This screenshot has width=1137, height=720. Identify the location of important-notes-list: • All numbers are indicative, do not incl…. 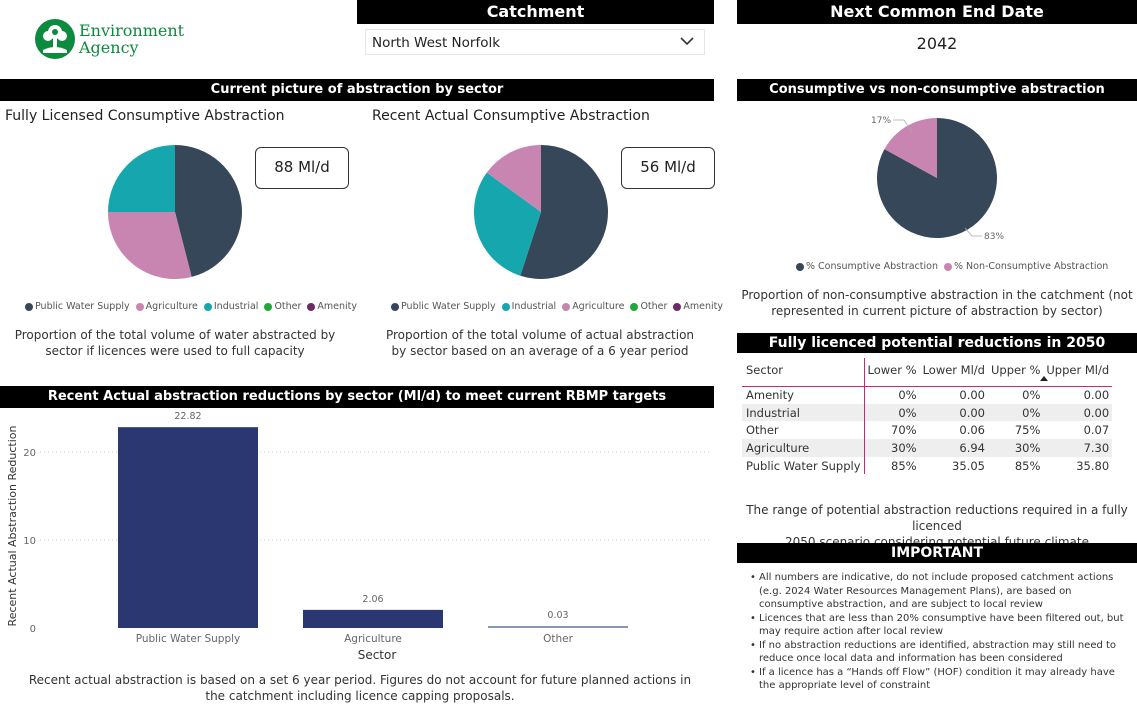
(941, 632).